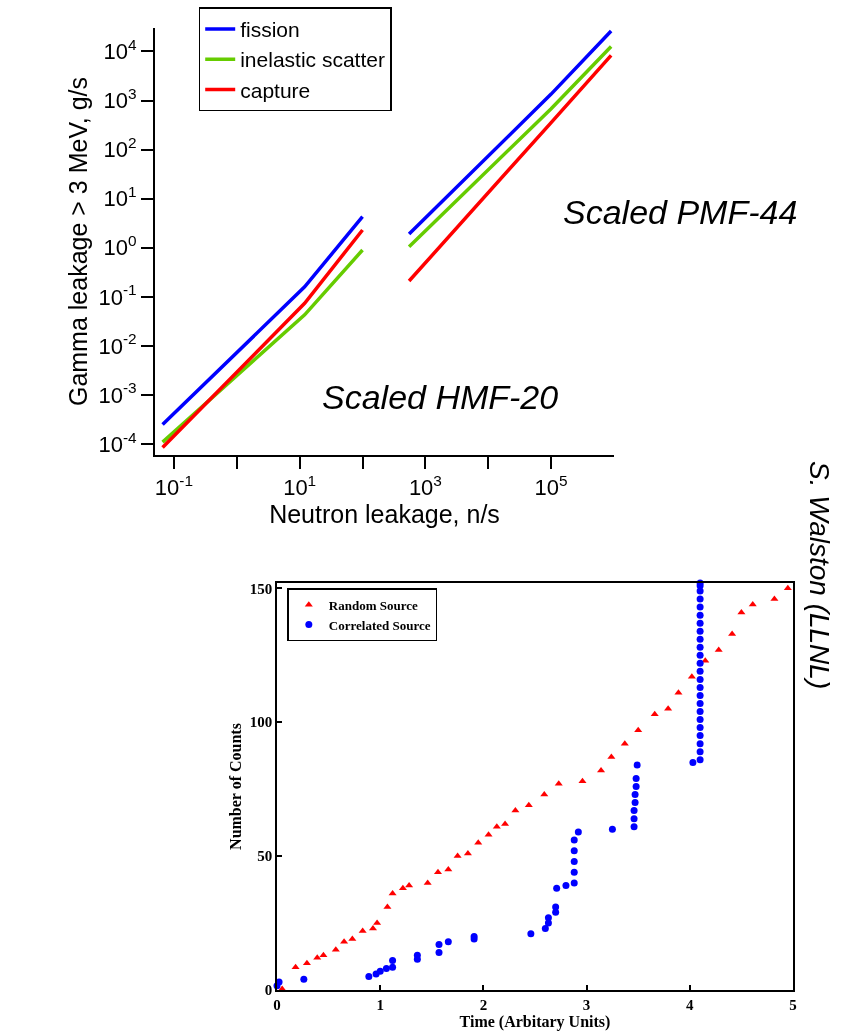  What do you see at coordinates (690, 1004) in the screenshot?
I see `x-tick-label: 4` at bounding box center [690, 1004].